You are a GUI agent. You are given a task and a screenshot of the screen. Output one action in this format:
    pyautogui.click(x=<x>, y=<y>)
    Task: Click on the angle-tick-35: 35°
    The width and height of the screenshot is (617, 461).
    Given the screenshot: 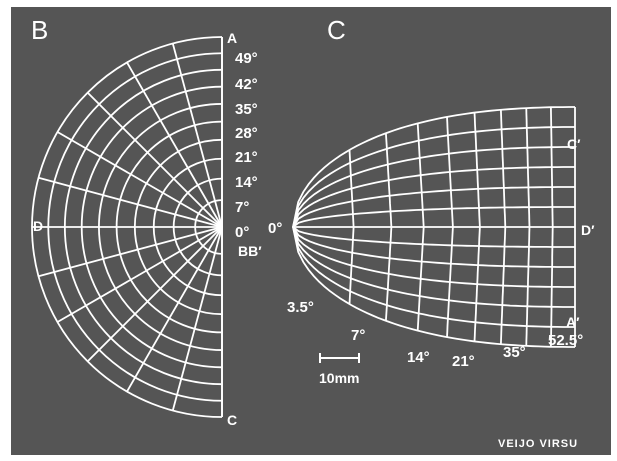 What is the action you would take?
    pyautogui.click(x=246, y=109)
    